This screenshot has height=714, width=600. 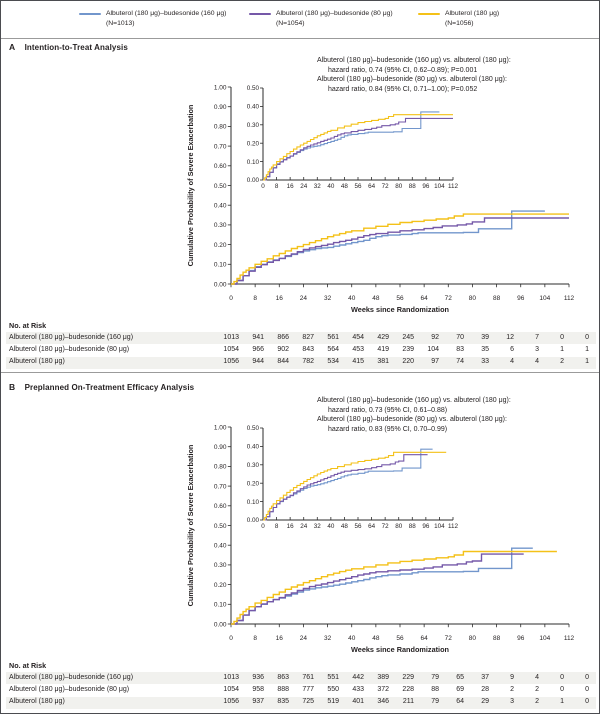 What do you see at coordinates (331, 526) in the screenshot?
I see `inset-x-tick-label: 40` at bounding box center [331, 526].